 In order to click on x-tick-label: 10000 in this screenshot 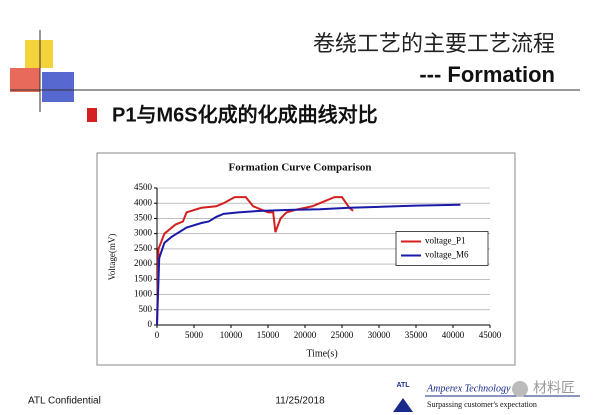, I will do `click(231, 335)`.